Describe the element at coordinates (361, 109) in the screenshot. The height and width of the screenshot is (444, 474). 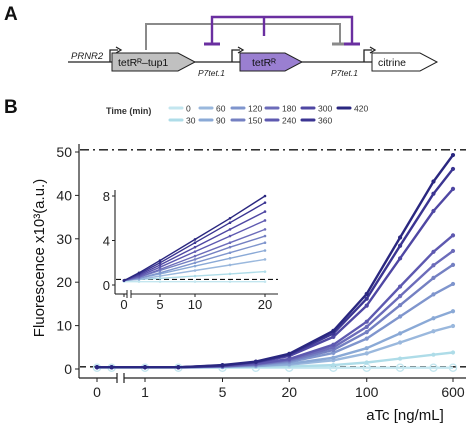
I see `legend-label-420: 420` at that location.